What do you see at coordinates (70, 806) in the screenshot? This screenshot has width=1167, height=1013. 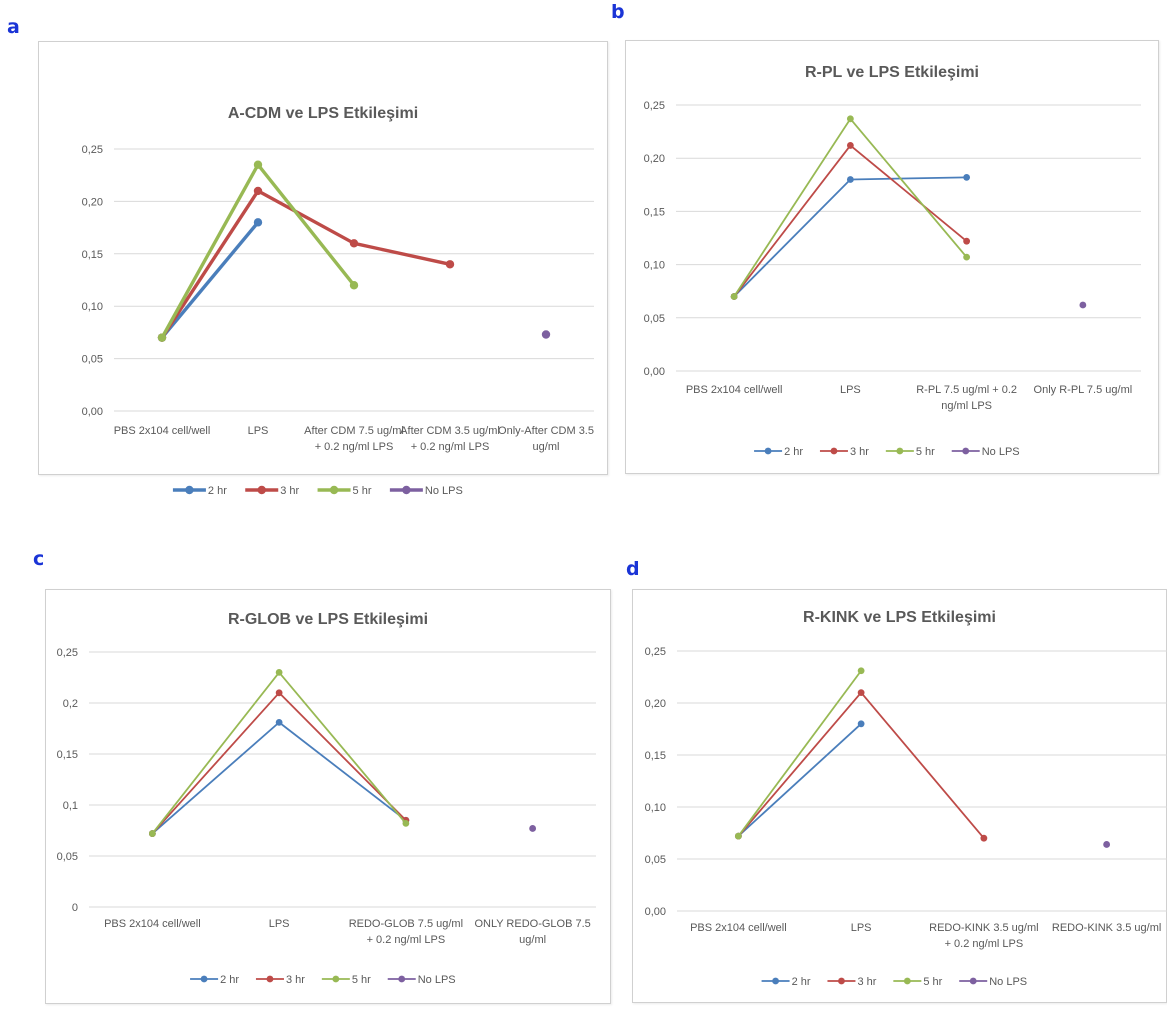 I see `y-tick-label: 0,1` at bounding box center [70, 806].